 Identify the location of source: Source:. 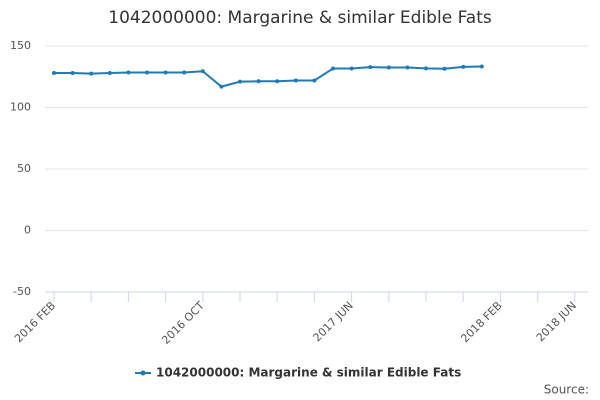
(566, 390).